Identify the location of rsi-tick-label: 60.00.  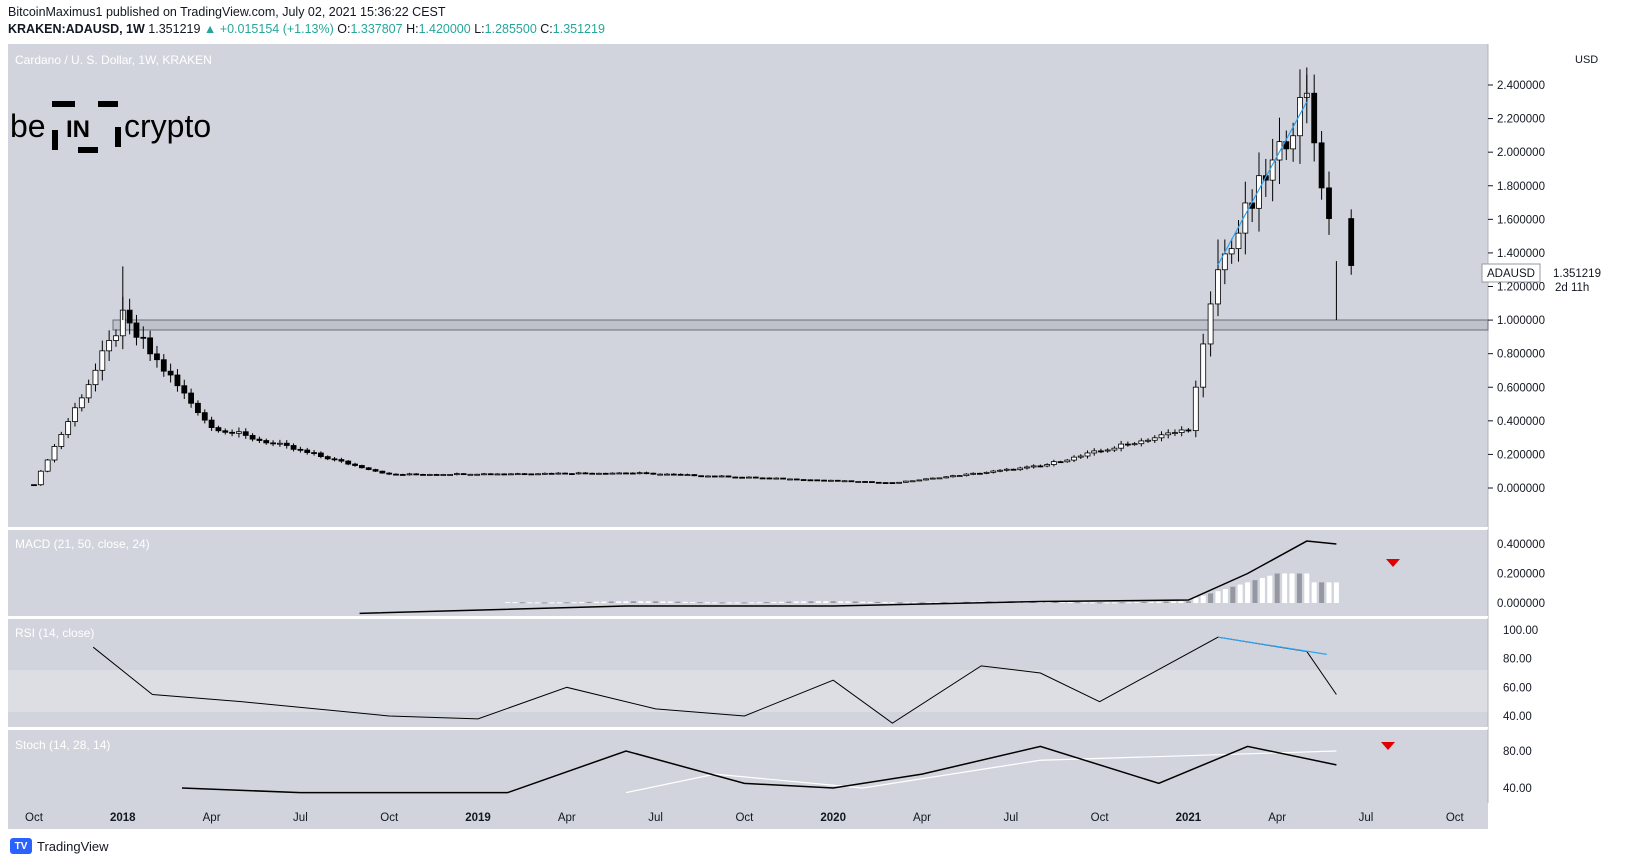
(1517, 688).